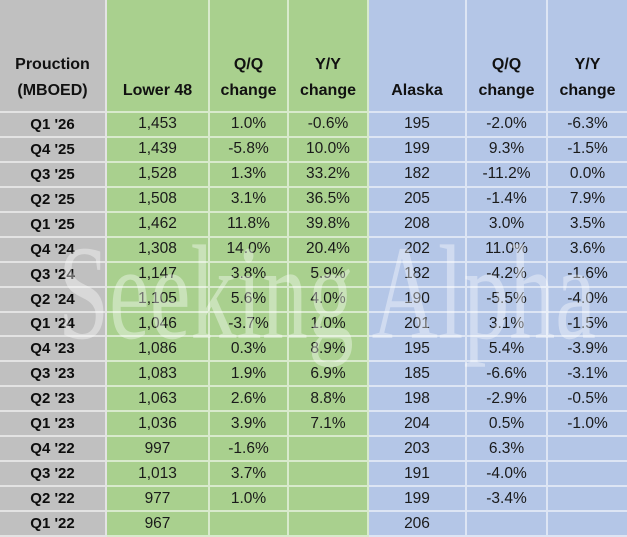 The width and height of the screenshot is (627, 537). Describe the element at coordinates (507, 175) in the screenshot. I see `cell-value: -11.2%` at that location.